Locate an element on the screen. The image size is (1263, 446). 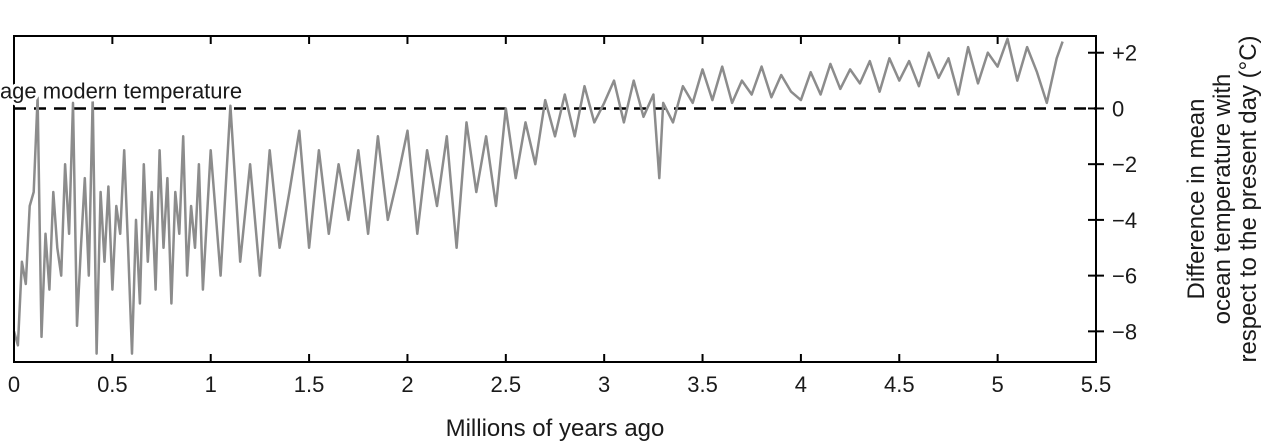
y-axis-title-line: ocean temperature with is located at coordinates (1222, 199).